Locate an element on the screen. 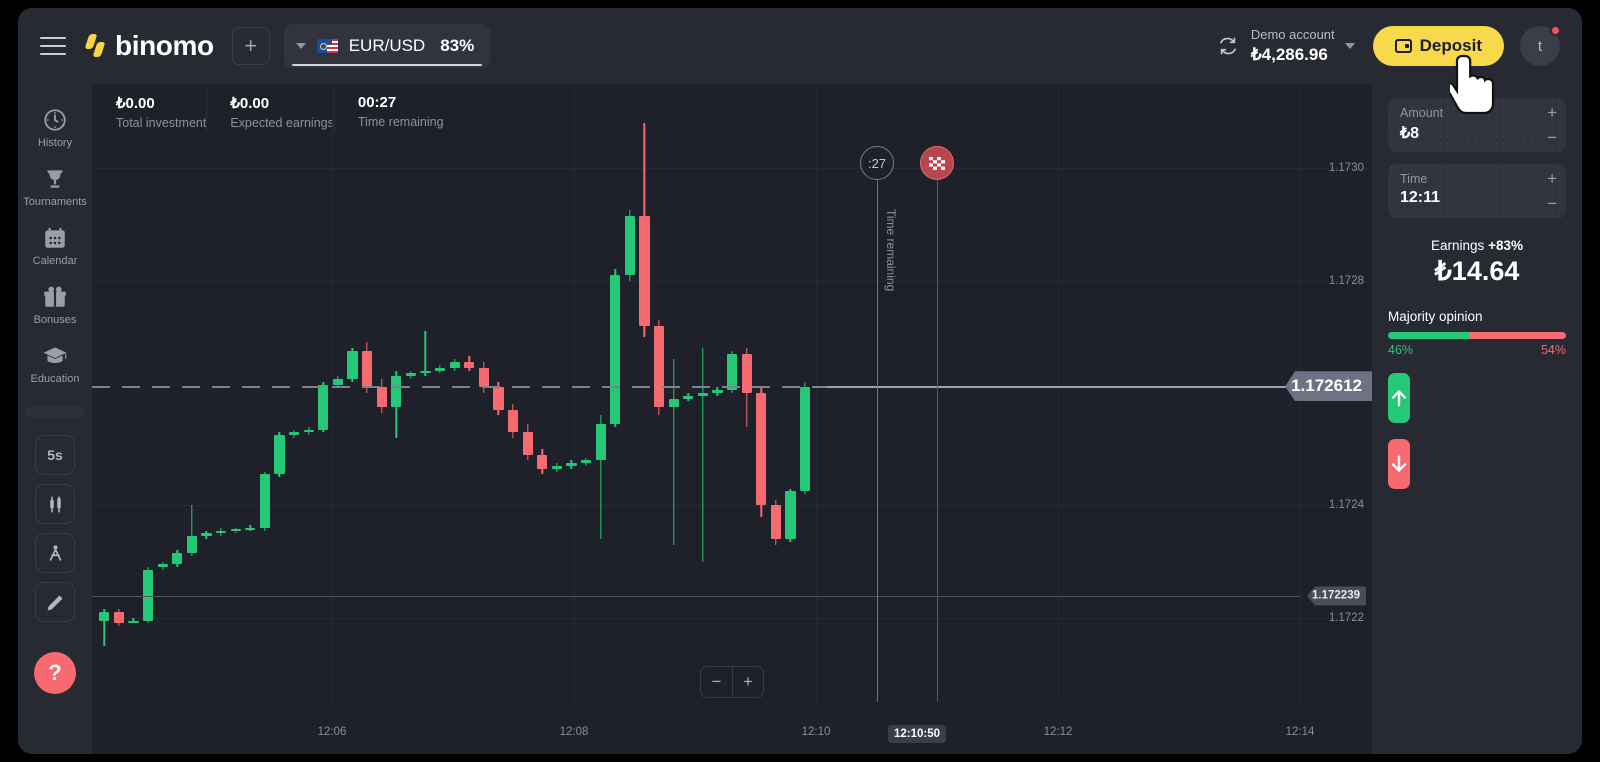  time-increase-button: + is located at coordinates (1552, 178).